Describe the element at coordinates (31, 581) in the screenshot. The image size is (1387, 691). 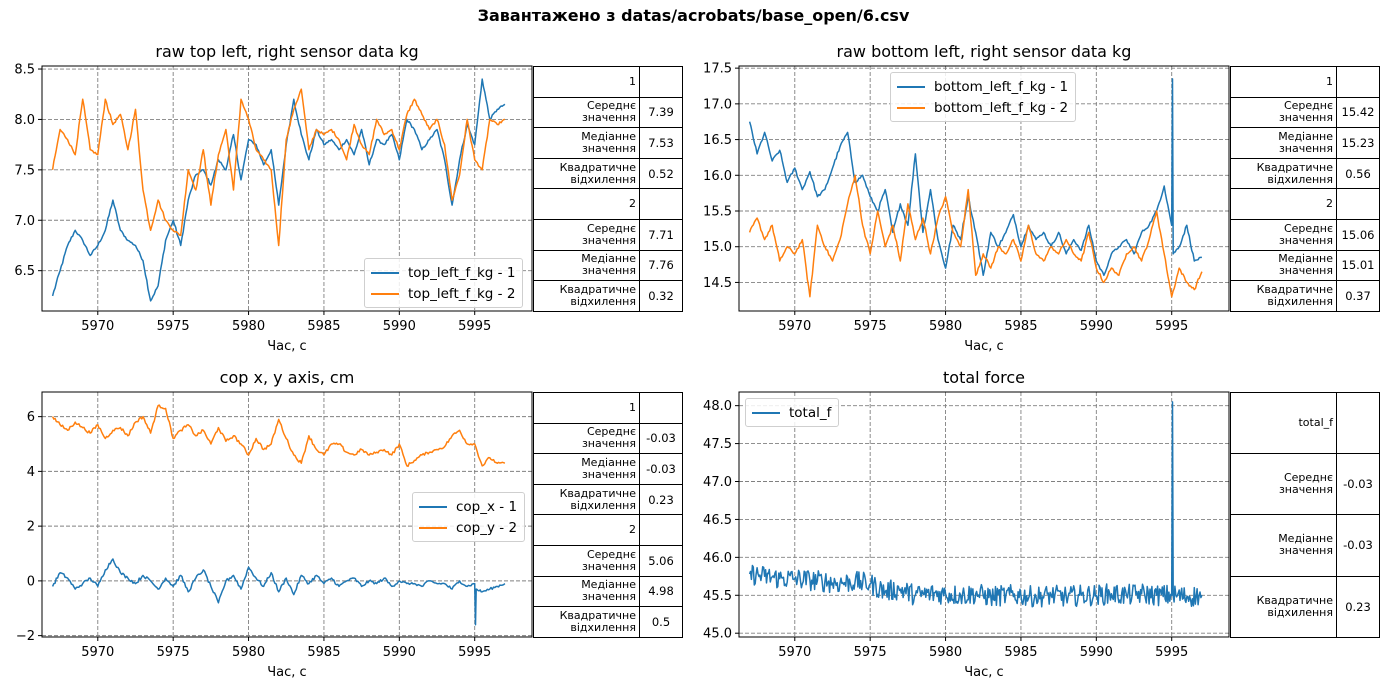
I see `y-tick-label: 0` at that location.